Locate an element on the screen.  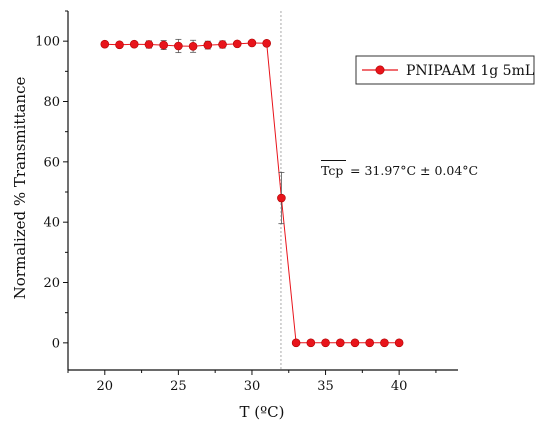
tcp-annotation: Tcp = 31.97°C ± 0.04°C is located at coordinates (399, 169).